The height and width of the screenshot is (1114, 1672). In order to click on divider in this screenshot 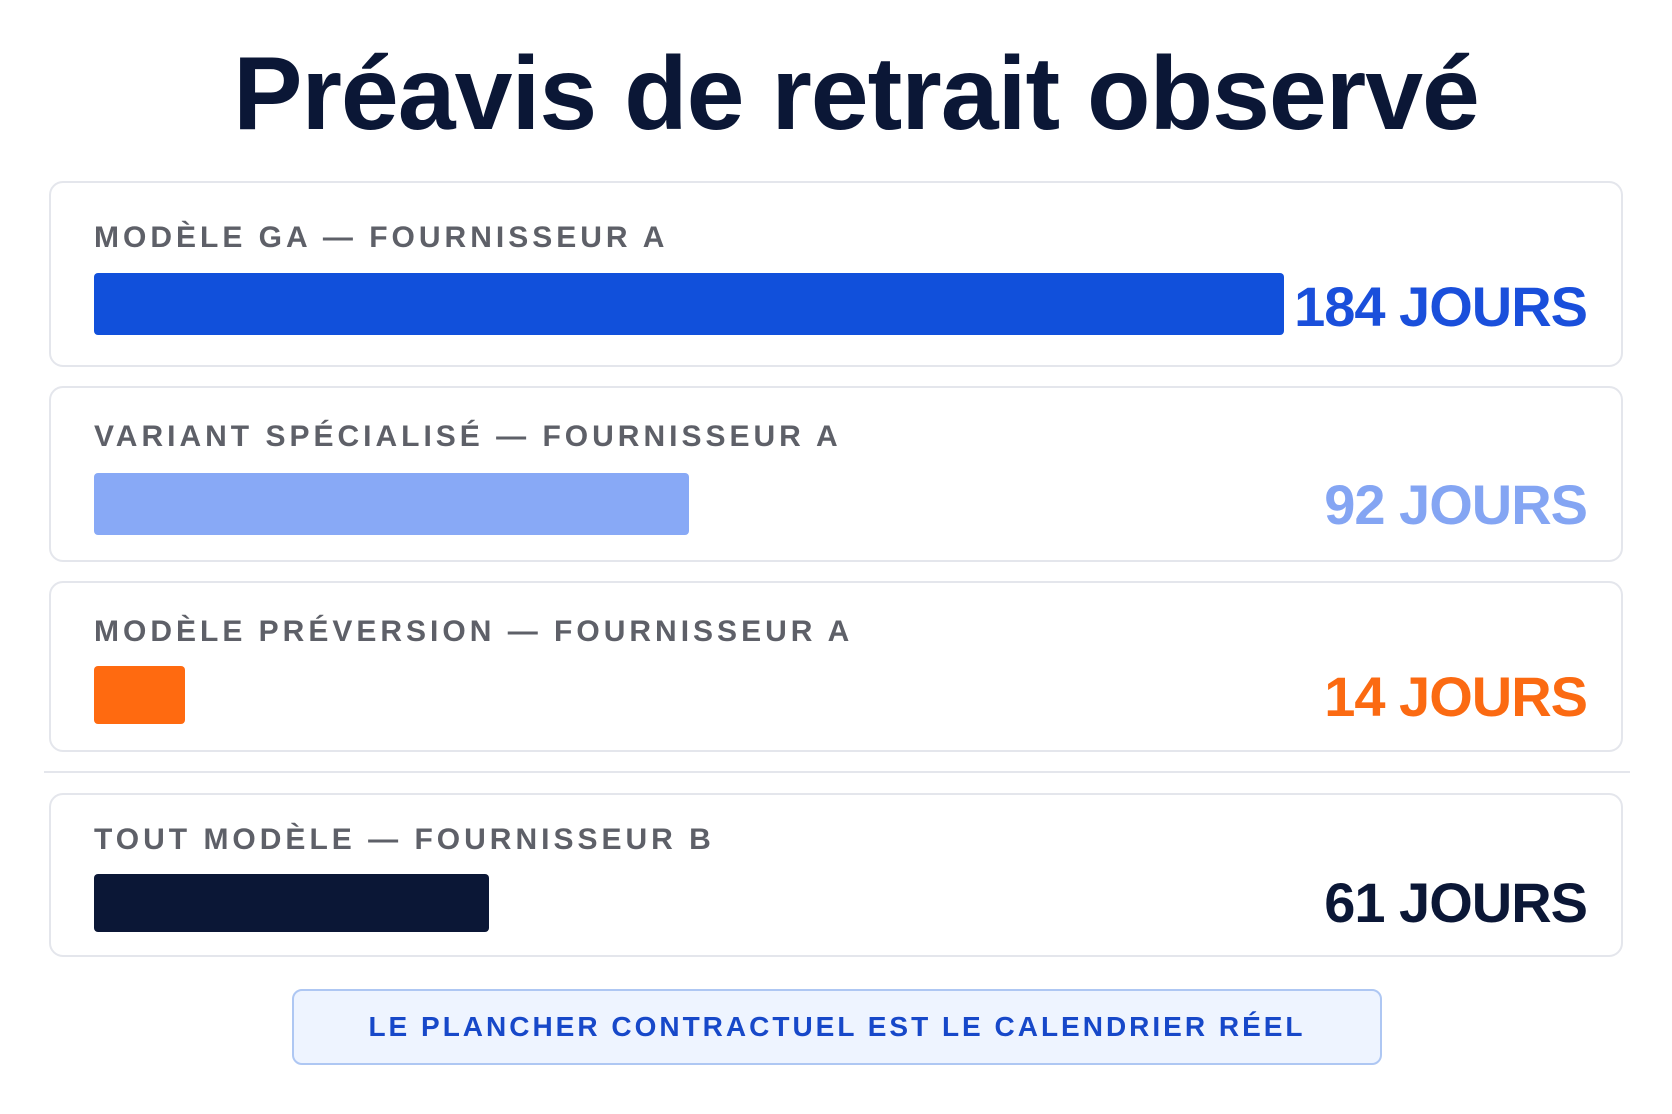, I will do `click(837, 772)`.